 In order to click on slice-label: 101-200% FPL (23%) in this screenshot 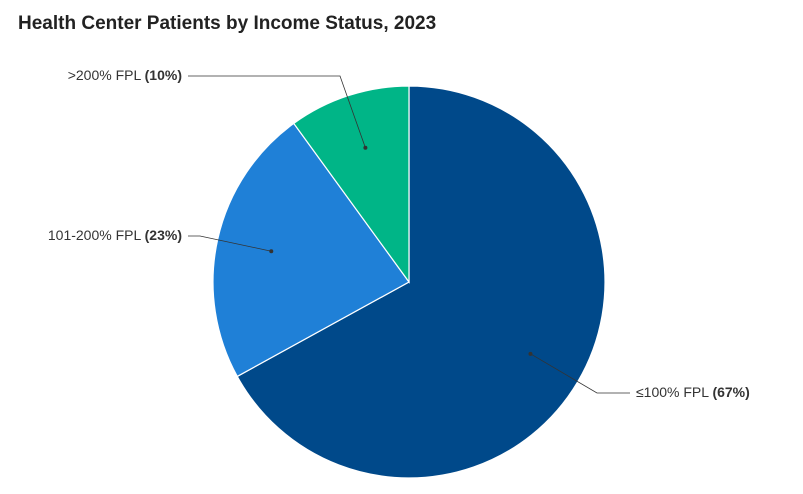, I will do `click(115, 235)`.